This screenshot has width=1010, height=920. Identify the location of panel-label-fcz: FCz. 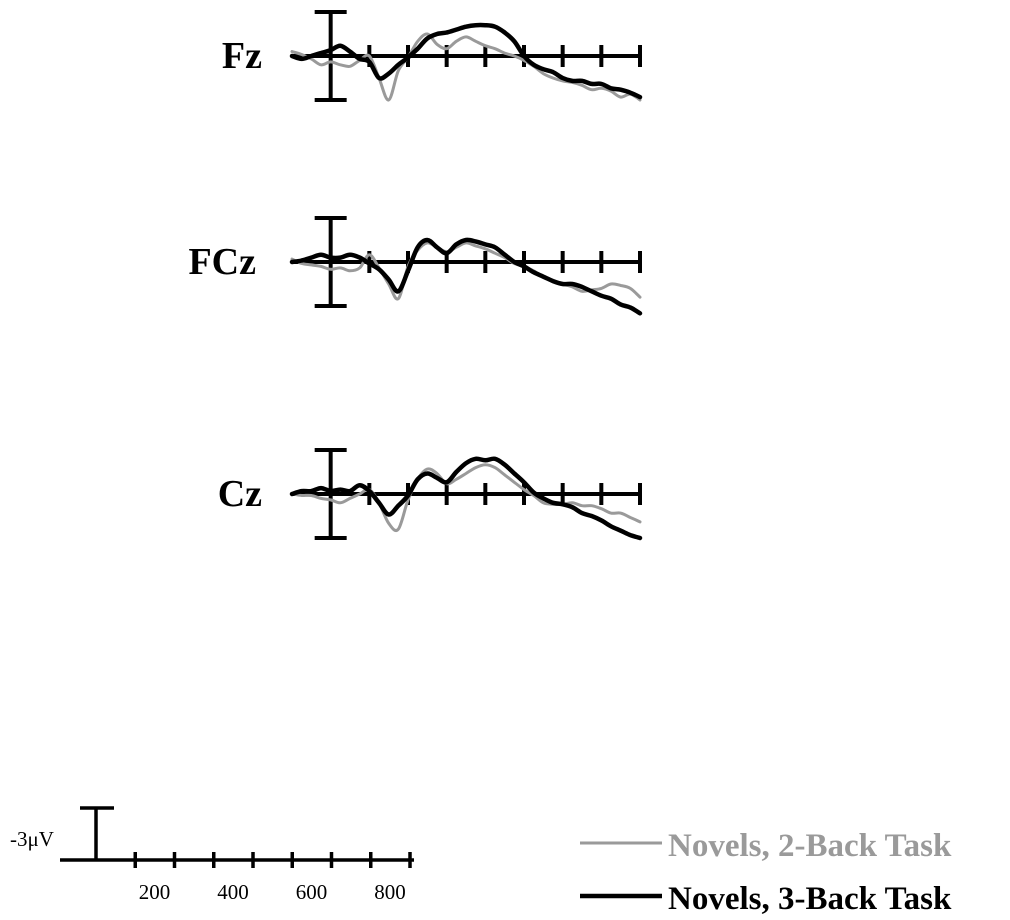
(222, 262).